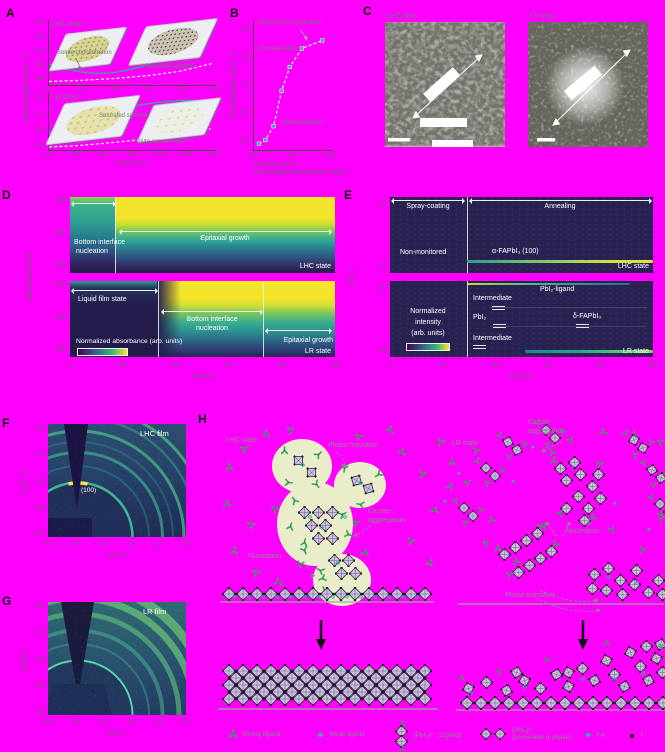 Image resolution: width=665 pixels, height=752 pixels. Describe the element at coordinates (160, 142) in the screenshot. I see `a-lr-solute-label: Solute concentration` at that location.